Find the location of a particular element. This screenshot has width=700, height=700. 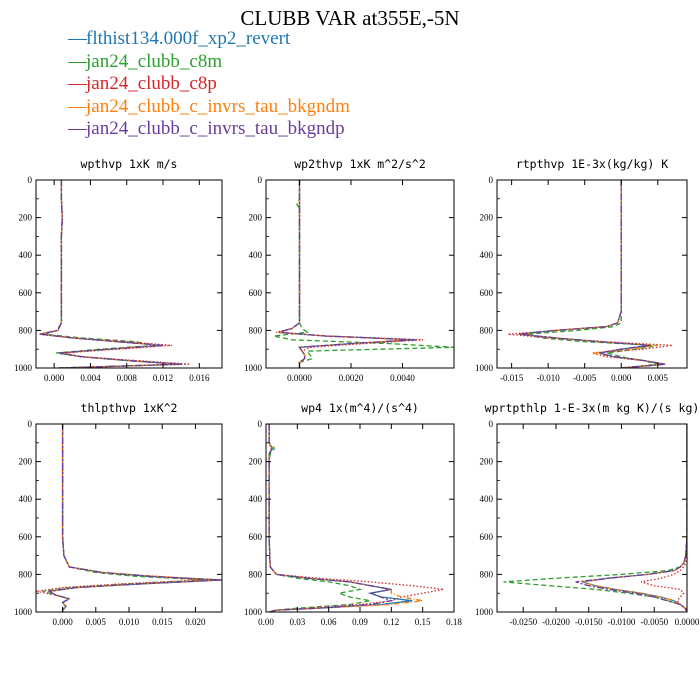

x-tick-label: -0.010 is located at coordinates (549, 378).